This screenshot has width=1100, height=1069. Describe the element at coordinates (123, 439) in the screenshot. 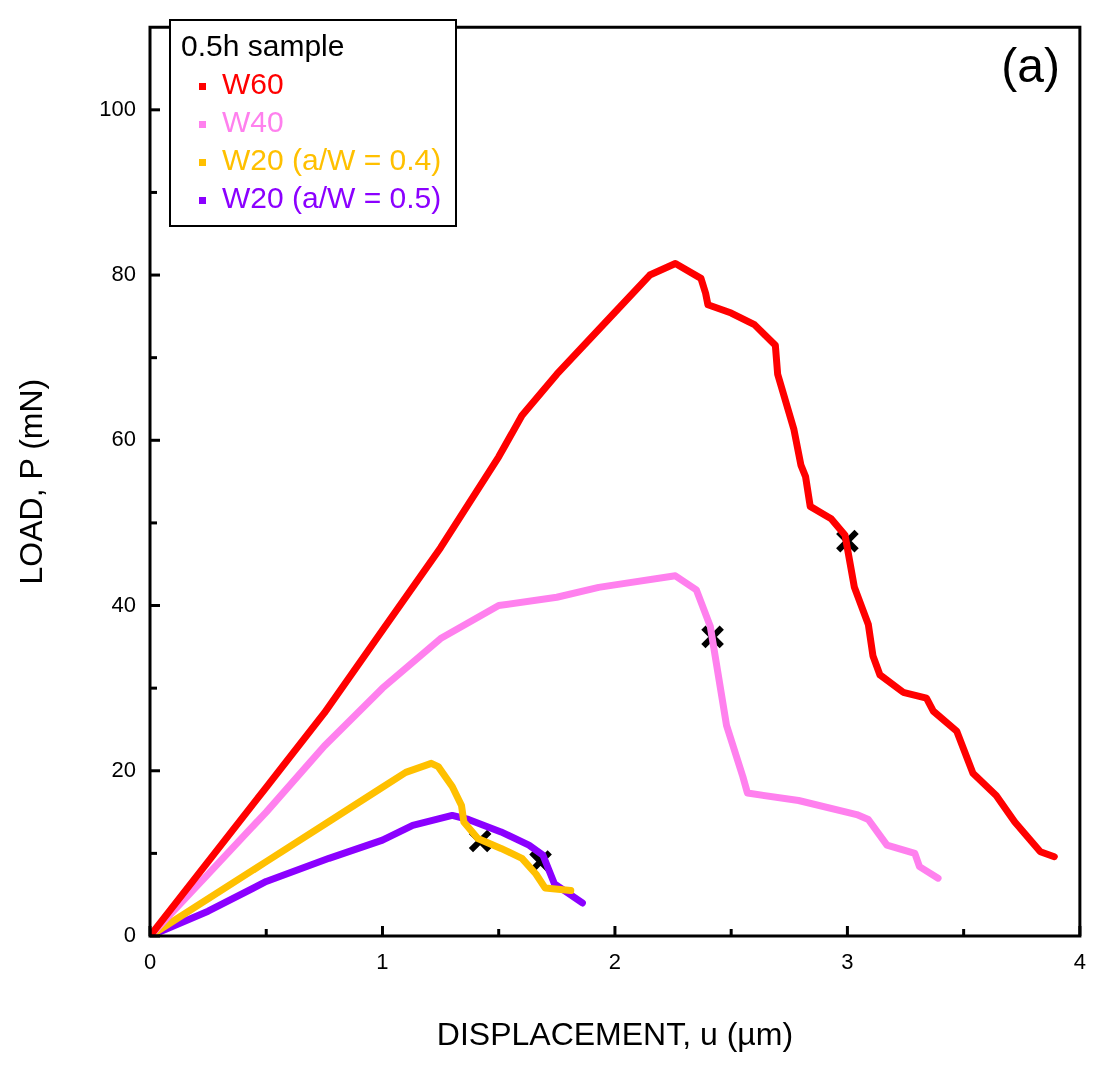

I see `y-tick-label: 60` at that location.